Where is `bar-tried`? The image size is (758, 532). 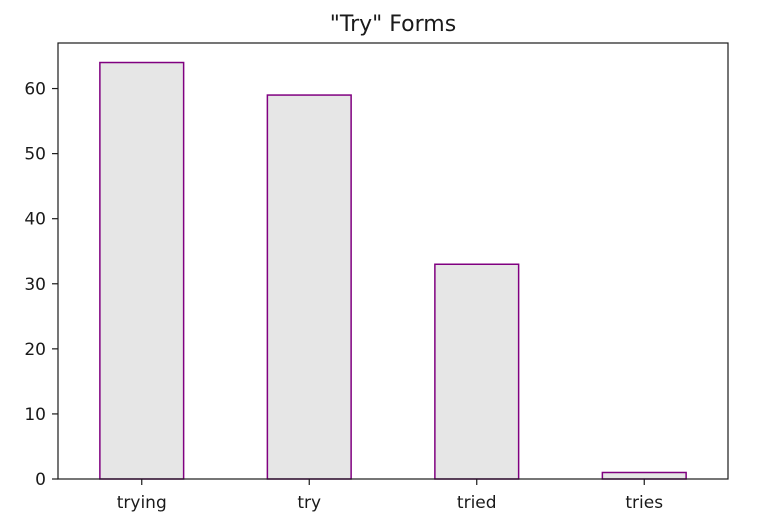
bar-tried is located at coordinates (477, 371).